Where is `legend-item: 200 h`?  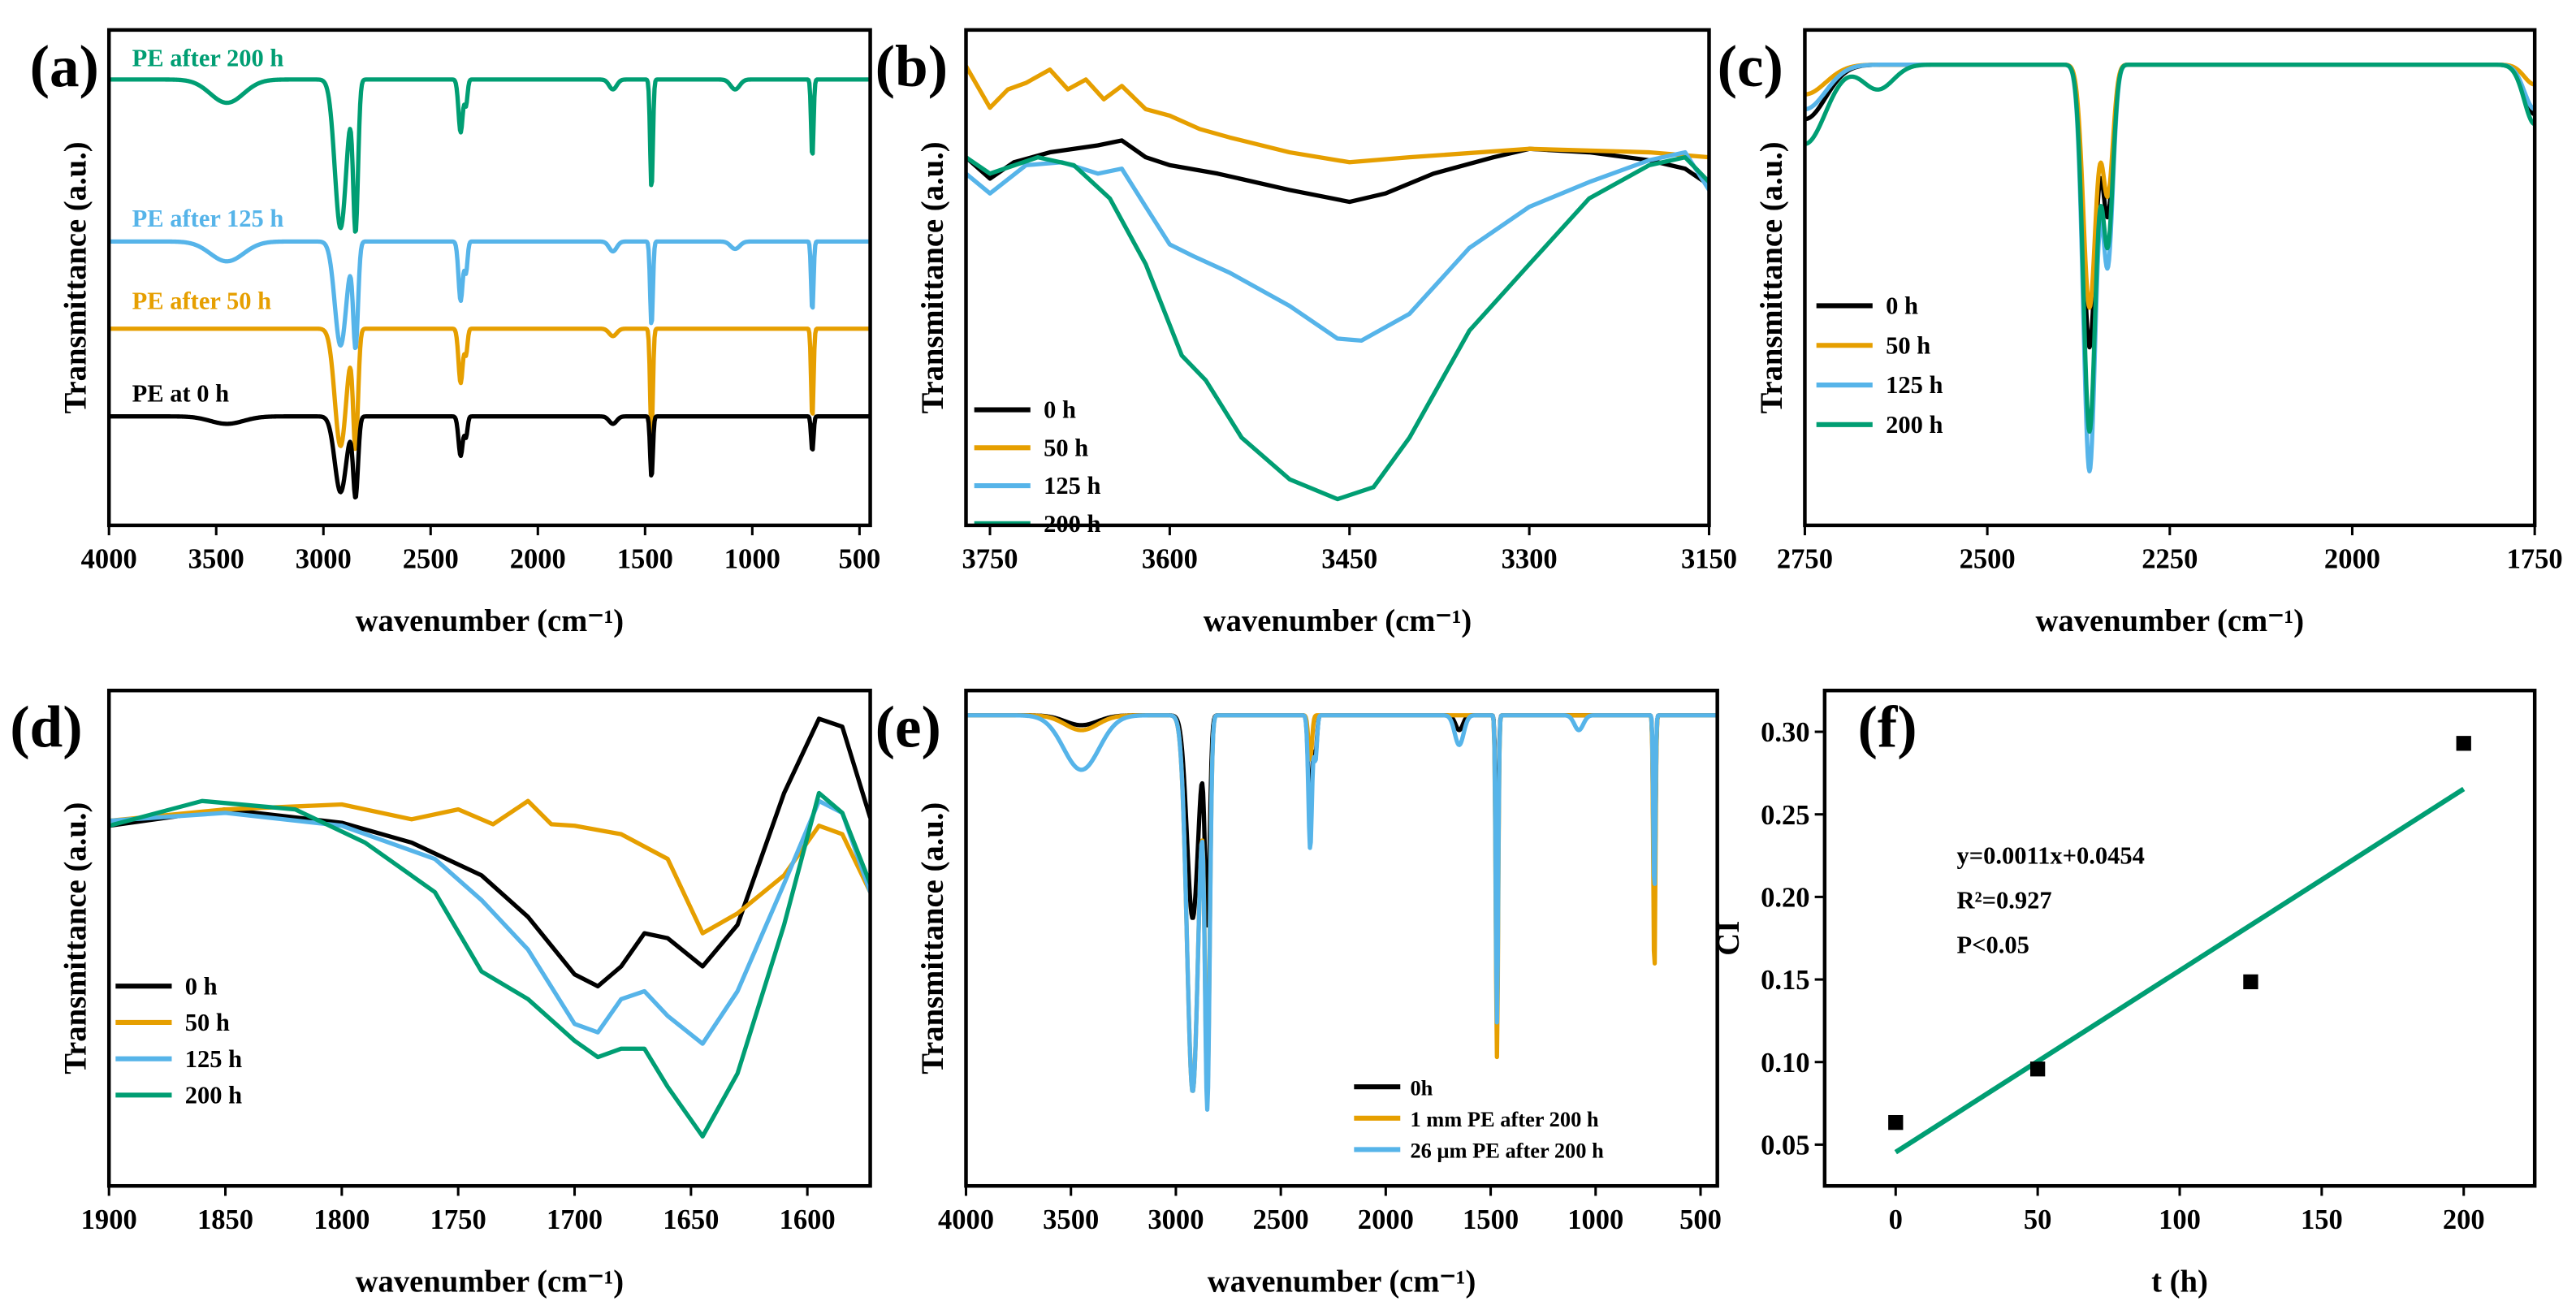
legend-item: 200 h is located at coordinates (179, 1095).